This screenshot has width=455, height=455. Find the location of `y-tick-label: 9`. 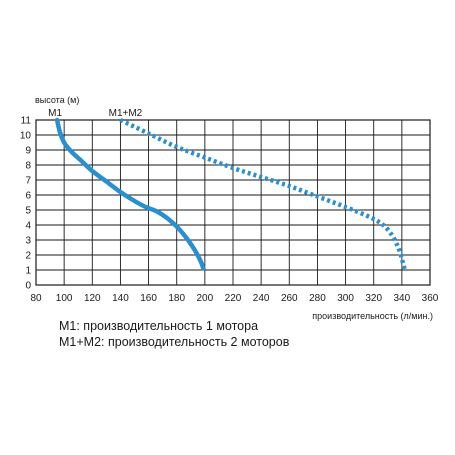

y-tick-label: 9 is located at coordinates (28, 151).